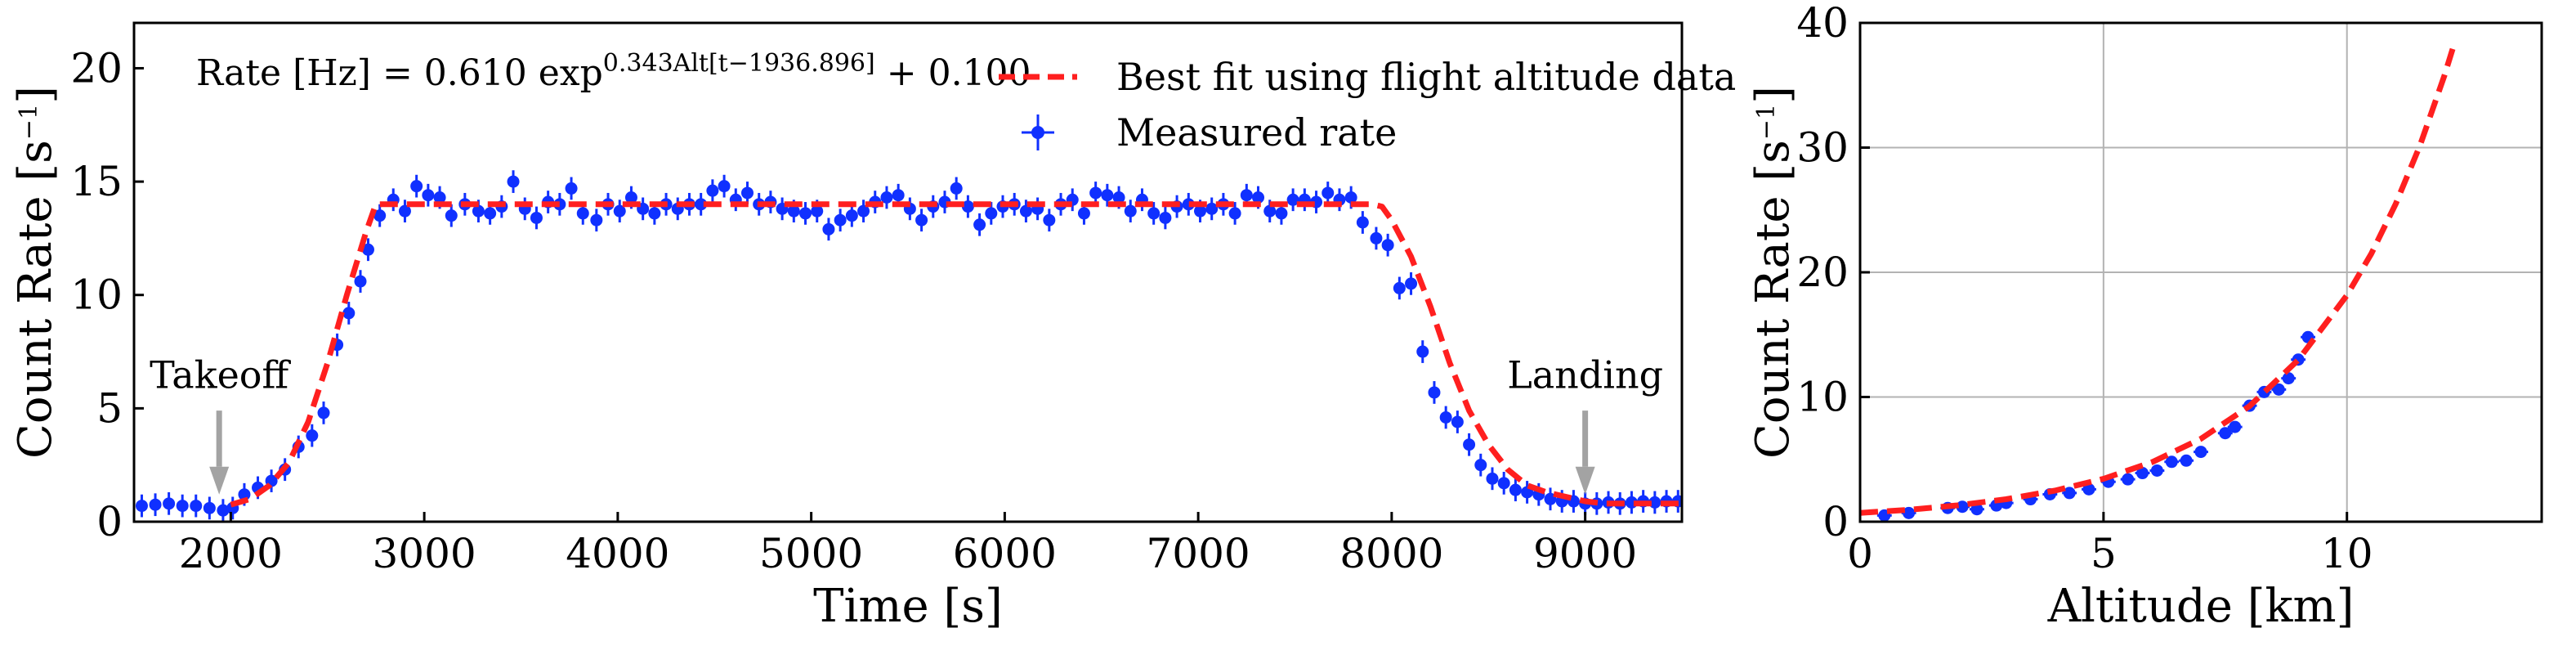 The height and width of the screenshot is (646, 2576). What do you see at coordinates (1198, 553) in the screenshot?
I see `x-tick-label: 7000` at bounding box center [1198, 553].